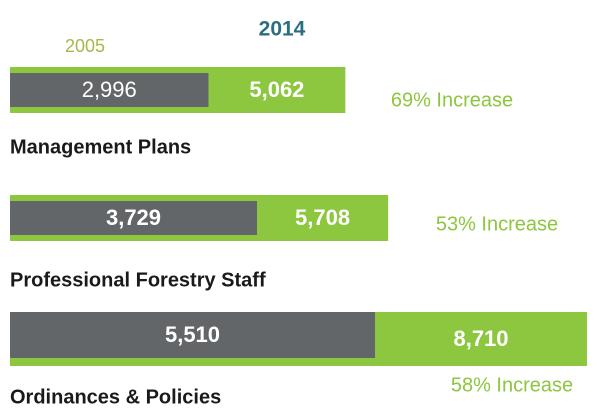 Image resolution: width=597 pixels, height=410 pixels. Describe the element at coordinates (512, 385) in the screenshot. I see `annotation: 58% Increase` at that location.